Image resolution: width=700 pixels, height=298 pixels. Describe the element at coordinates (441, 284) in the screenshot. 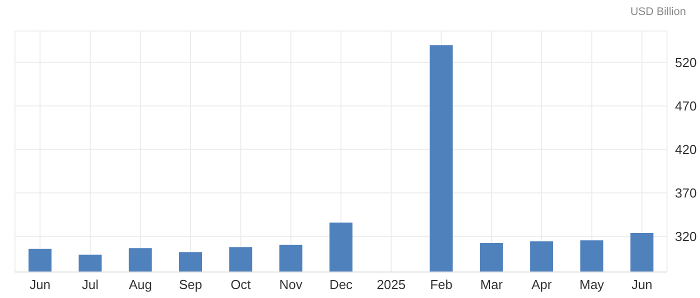

I see `x-tick-label: Feb` at that location.